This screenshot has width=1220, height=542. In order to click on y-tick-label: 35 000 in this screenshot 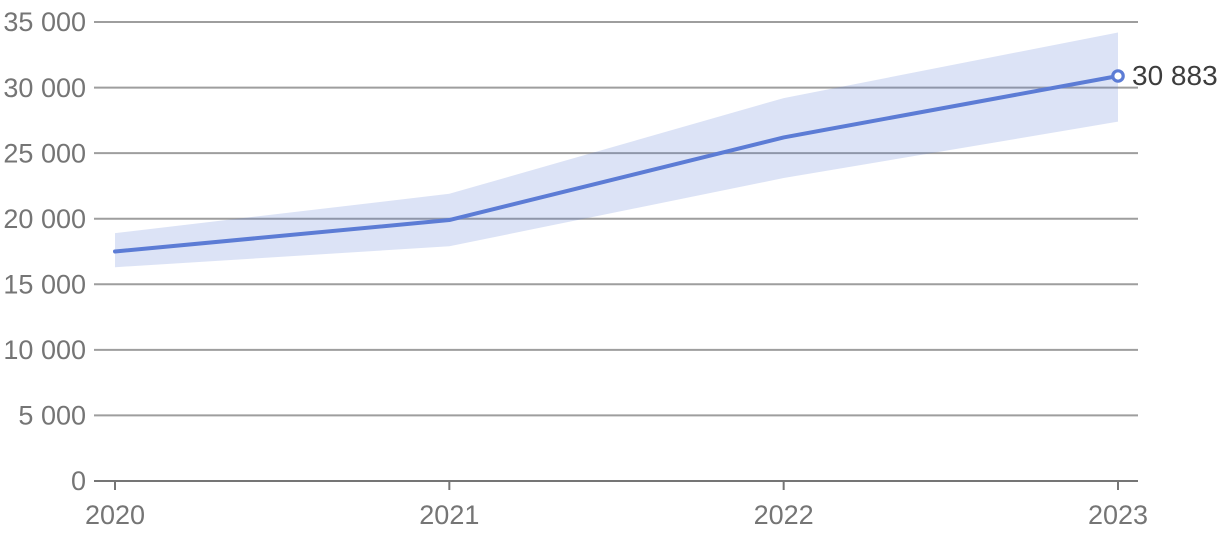, I will do `click(44, 22)`.